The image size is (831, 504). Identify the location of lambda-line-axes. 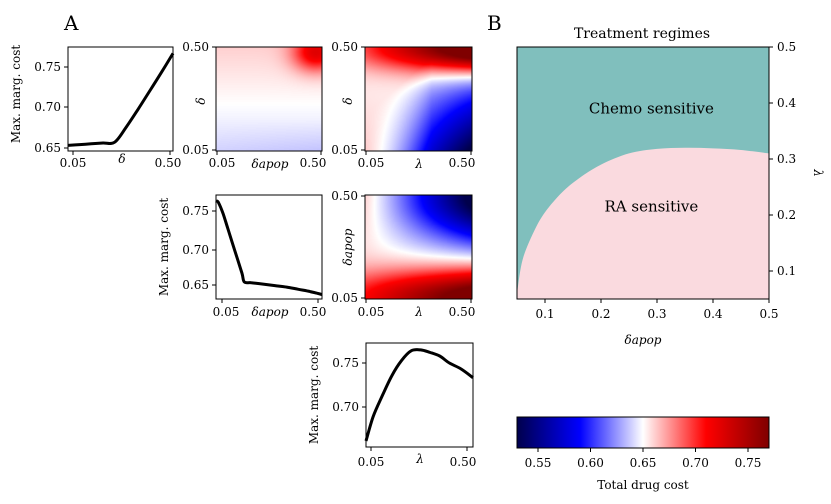
(419, 395).